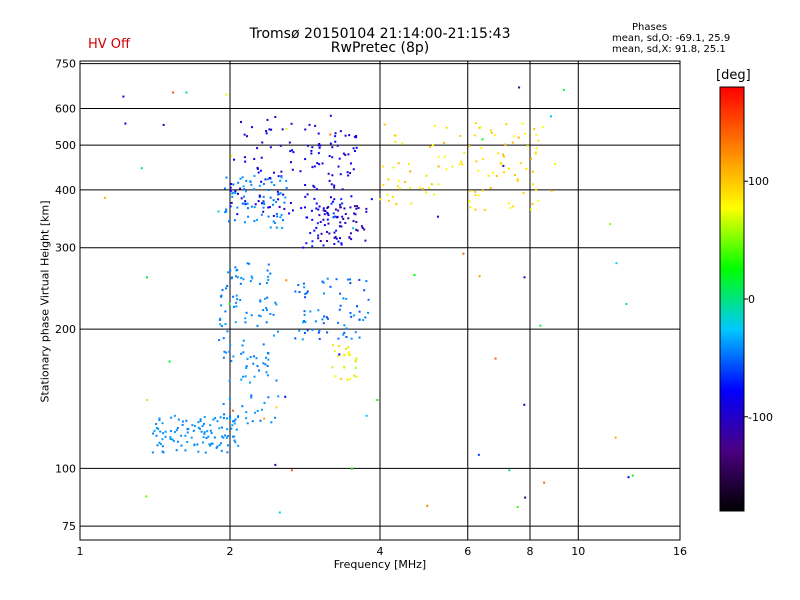 The height and width of the screenshot is (600, 800). What do you see at coordinates (671, 38) in the screenshot?
I see `phases-stats-o: mean, sd,O: -69.1, 25.9` at bounding box center [671, 38].